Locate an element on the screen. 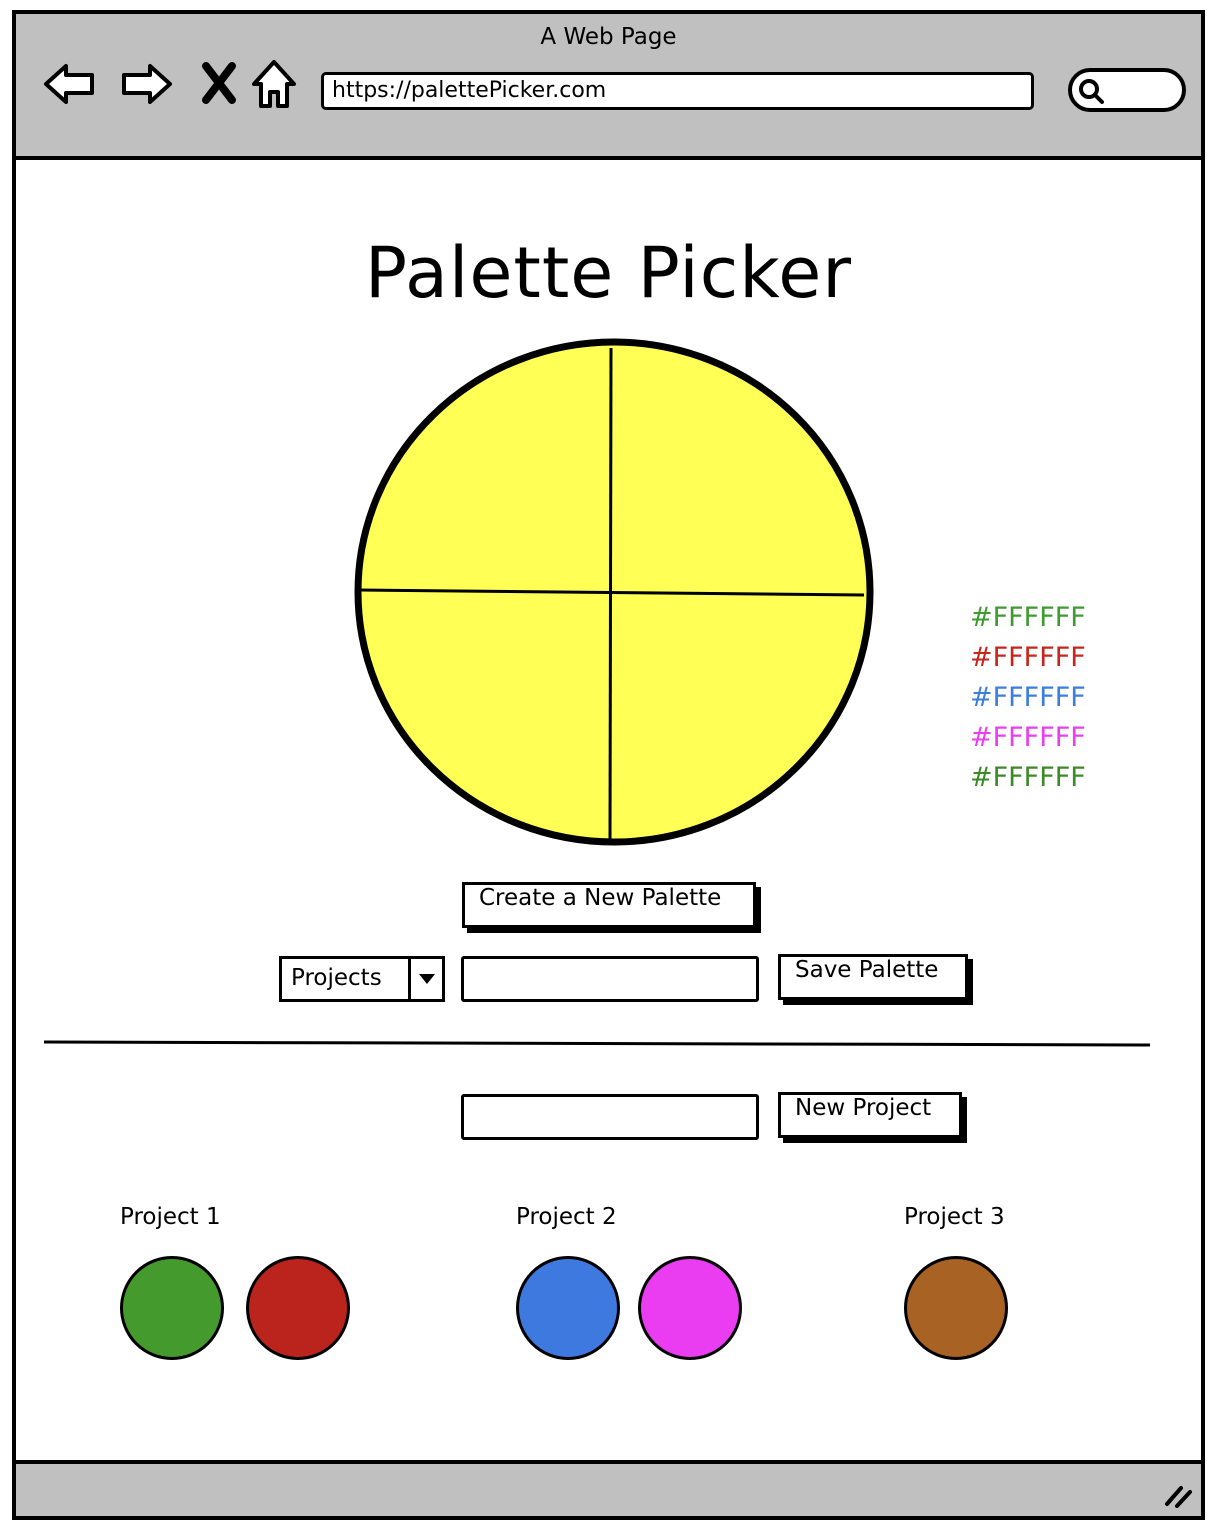  chevron-down-icon is located at coordinates (425, 979).